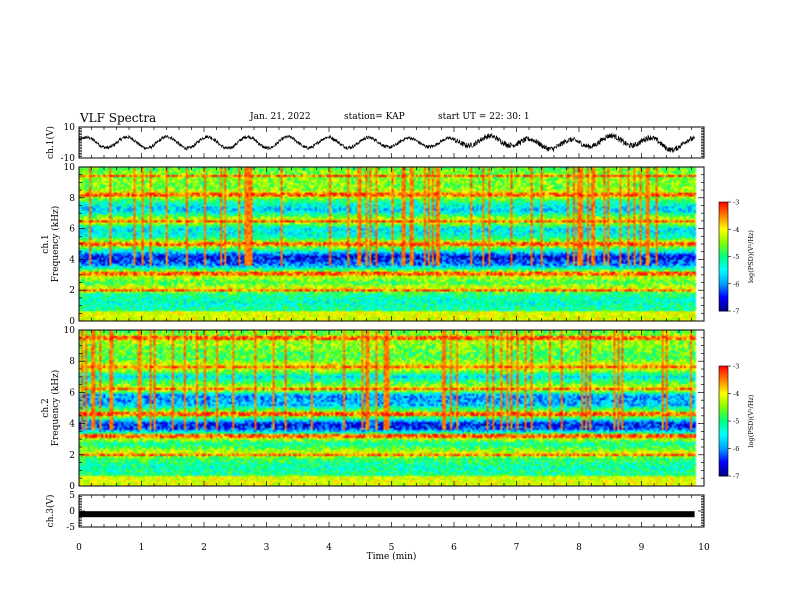 The image size is (792, 612). What do you see at coordinates (387, 514) in the screenshot?
I see `ch3-trace` at bounding box center [387, 514].